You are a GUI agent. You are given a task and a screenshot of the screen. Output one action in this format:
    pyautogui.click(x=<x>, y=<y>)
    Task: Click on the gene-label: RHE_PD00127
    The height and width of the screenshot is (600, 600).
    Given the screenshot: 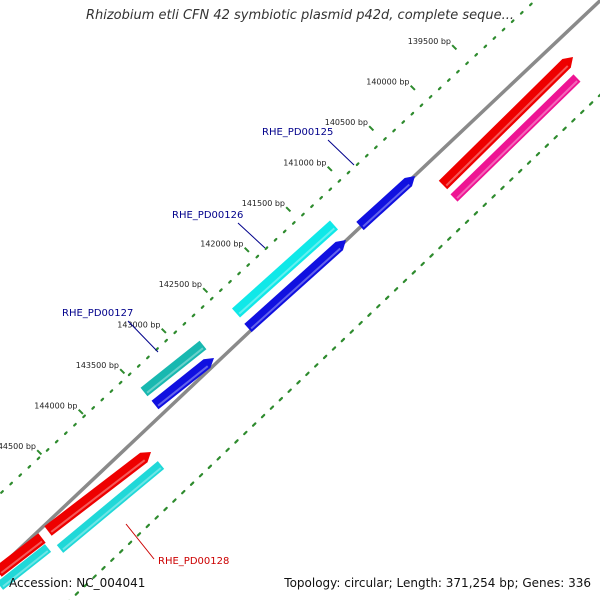 What is the action you would take?
    pyautogui.click(x=97, y=313)
    